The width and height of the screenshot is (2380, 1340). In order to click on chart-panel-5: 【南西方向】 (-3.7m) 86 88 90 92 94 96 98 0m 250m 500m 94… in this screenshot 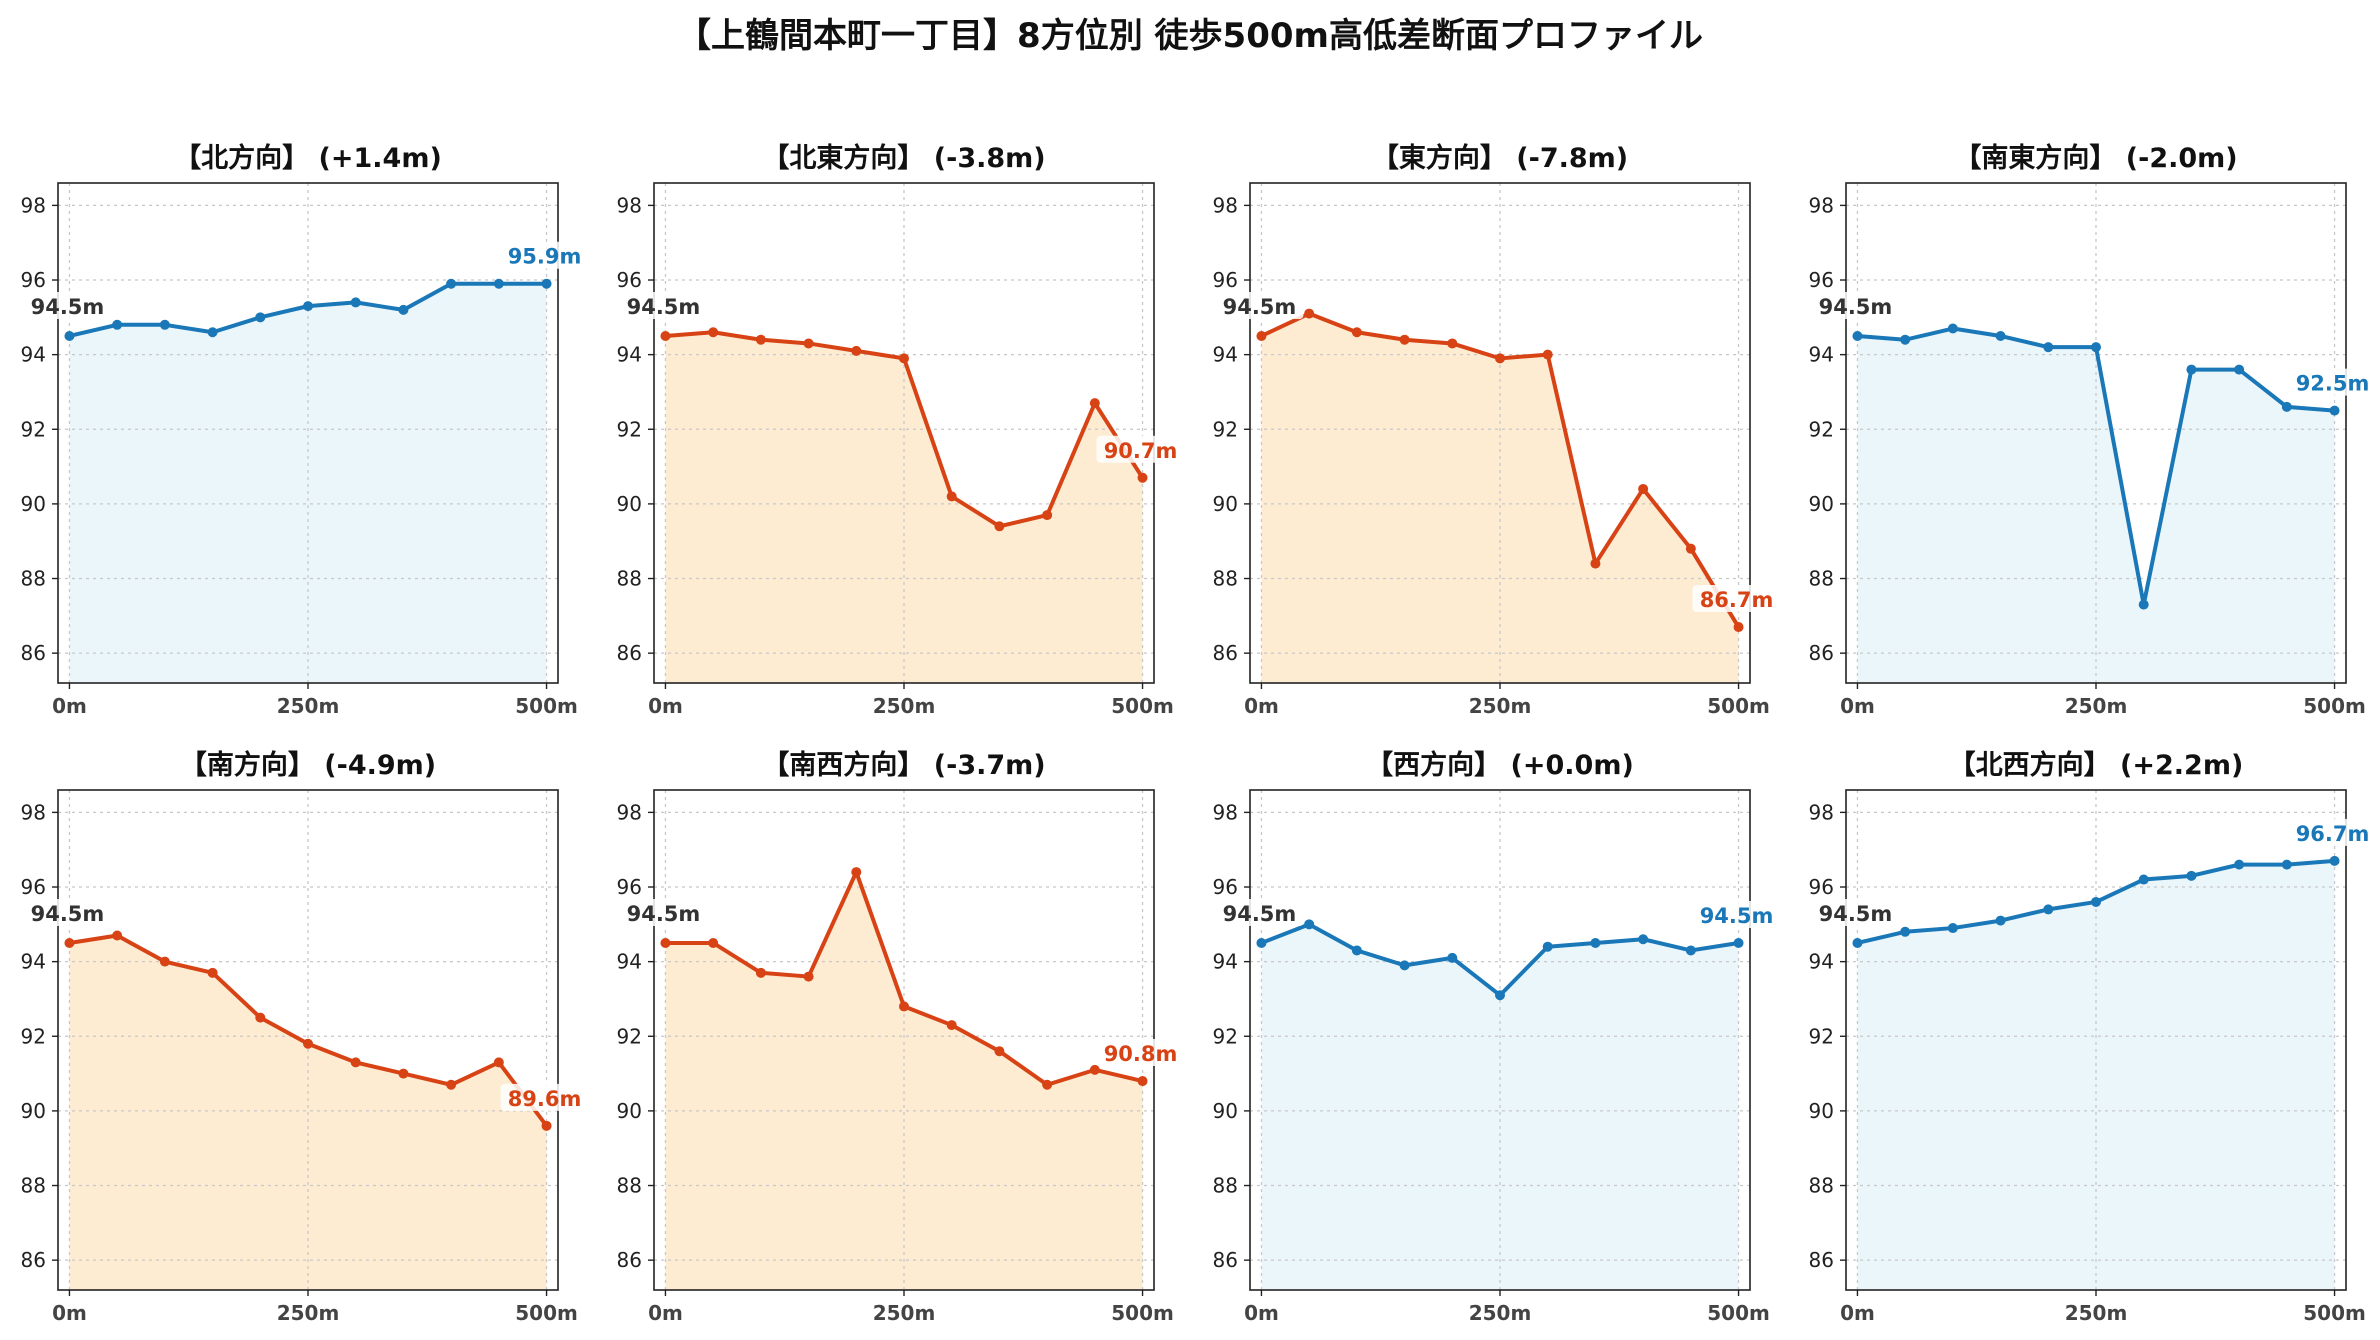, I will do `click(901, 1037)`.